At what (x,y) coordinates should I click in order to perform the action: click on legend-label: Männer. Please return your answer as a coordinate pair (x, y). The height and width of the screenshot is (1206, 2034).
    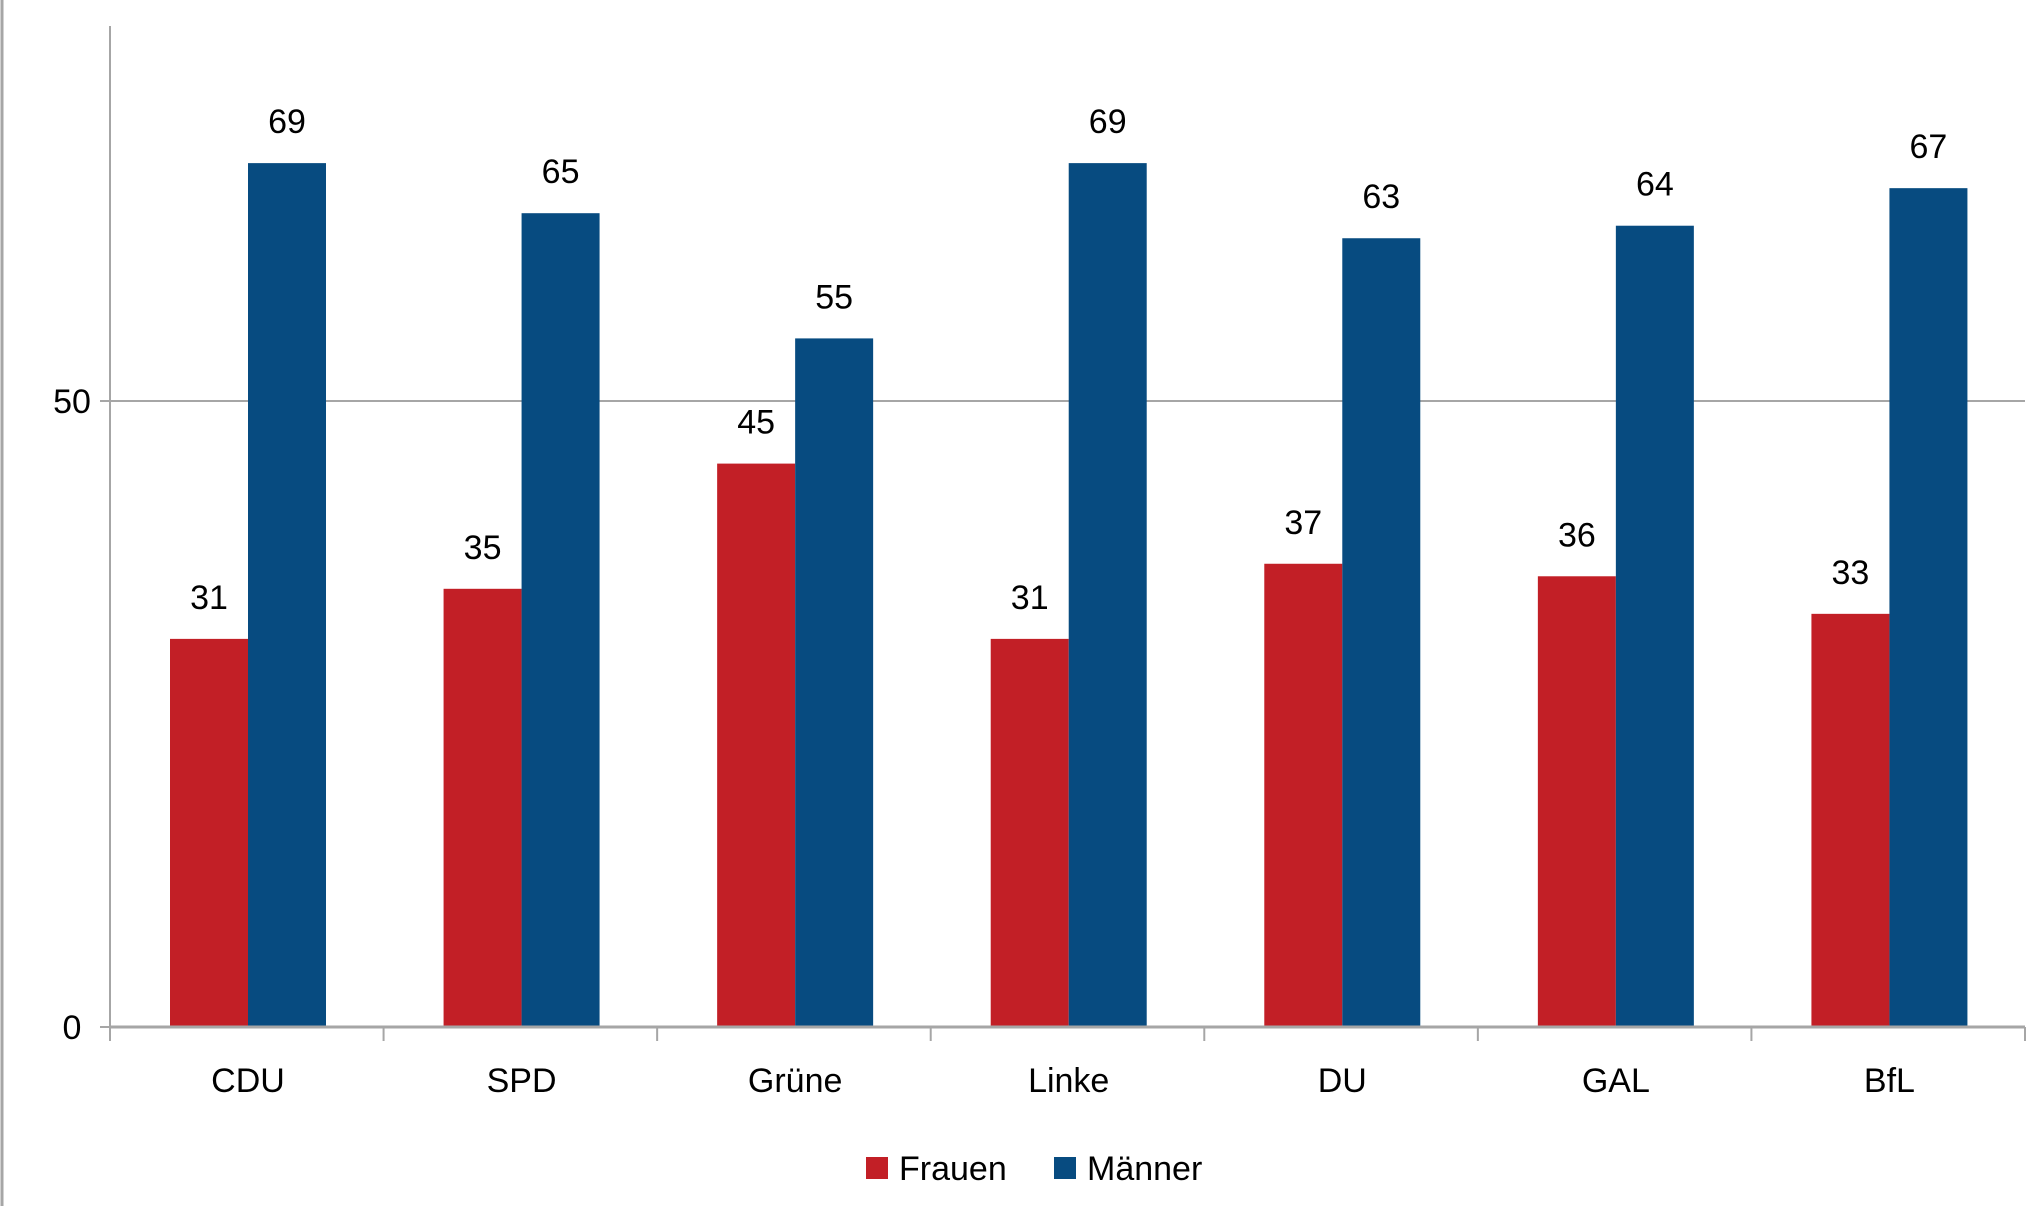
    Looking at the image, I should click on (1144, 1169).